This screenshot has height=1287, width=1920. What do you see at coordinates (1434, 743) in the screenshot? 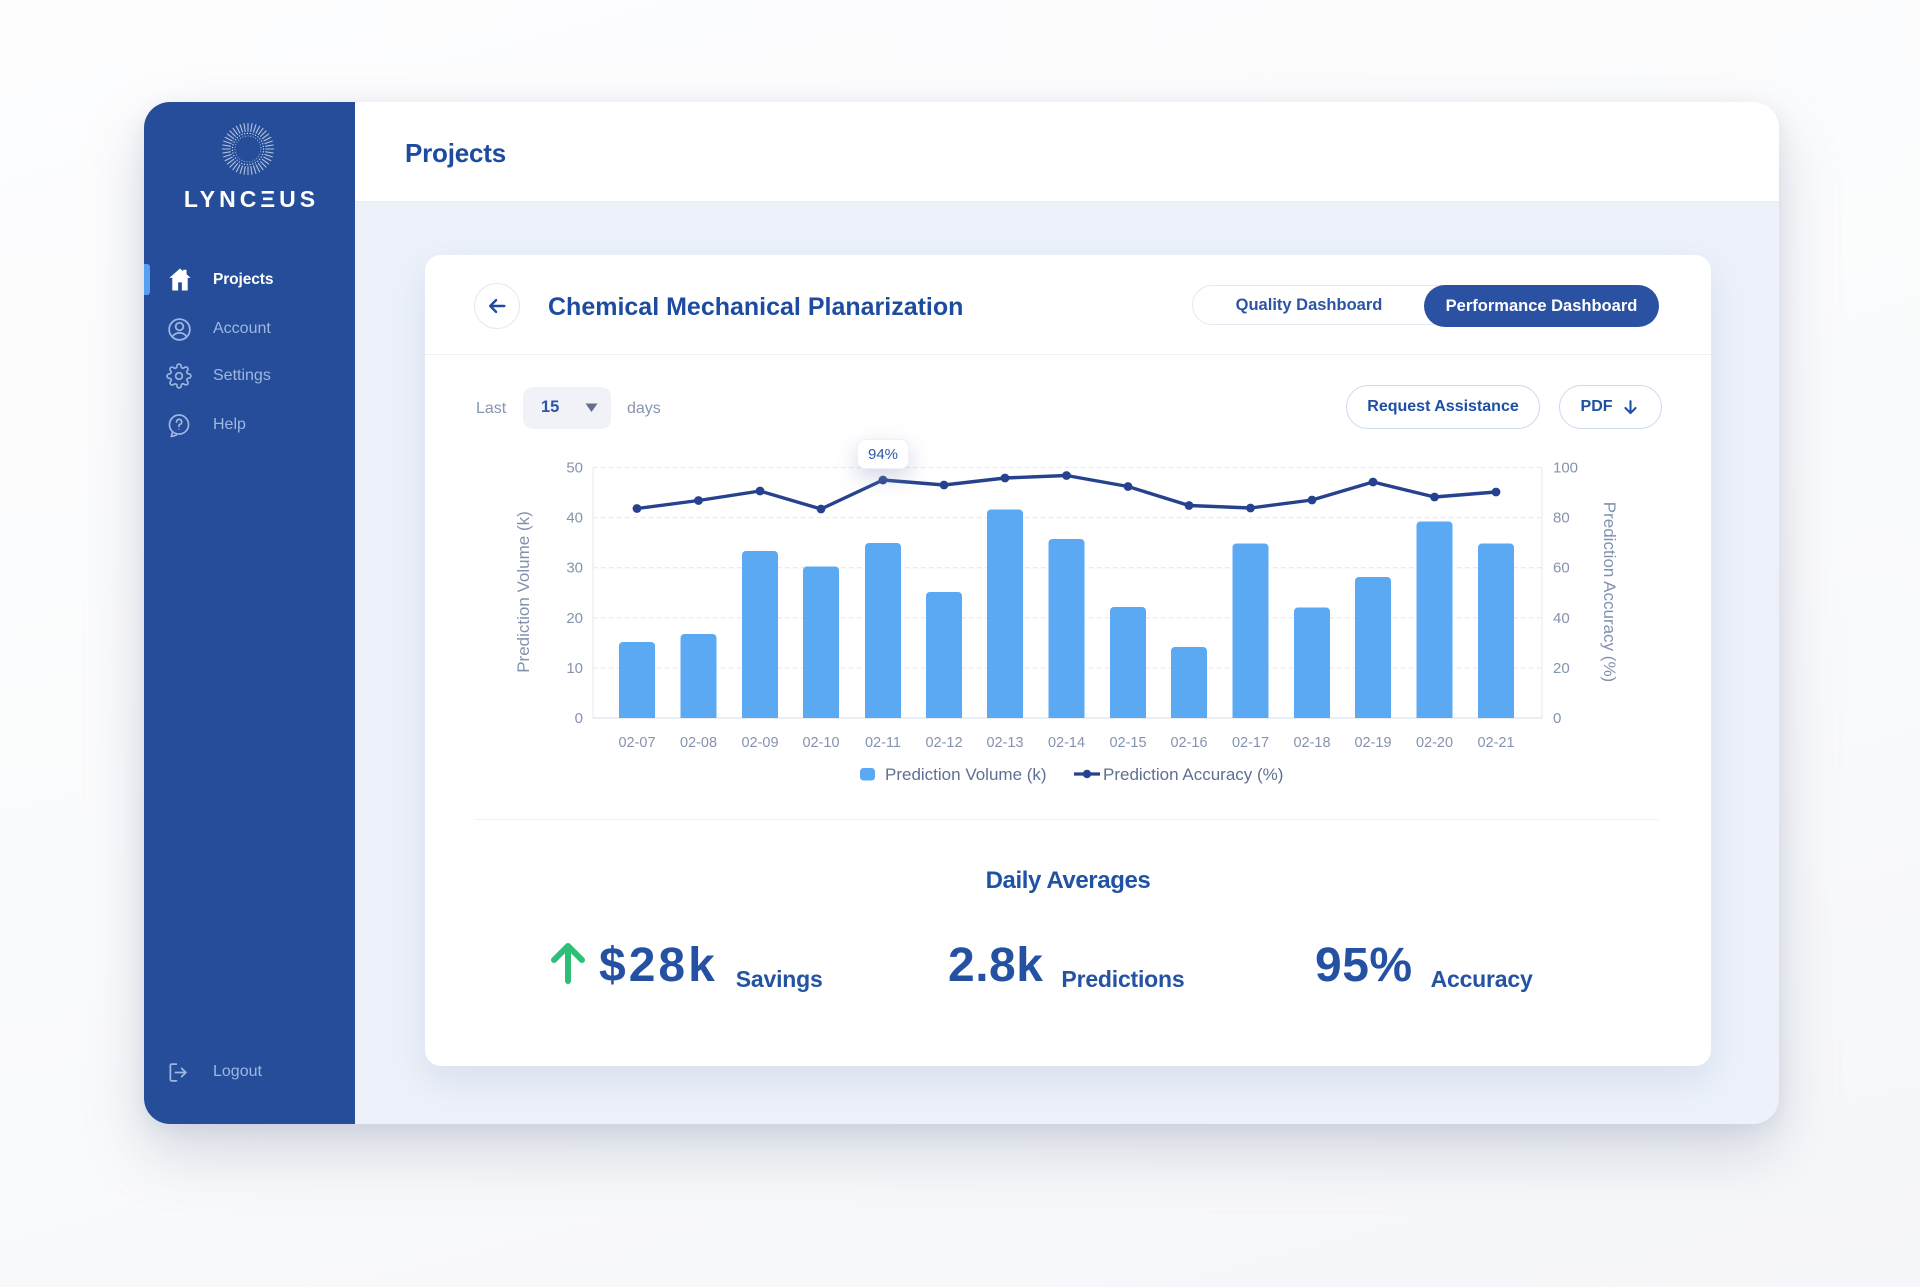
I see `svg-text: 02-20` at bounding box center [1434, 743].